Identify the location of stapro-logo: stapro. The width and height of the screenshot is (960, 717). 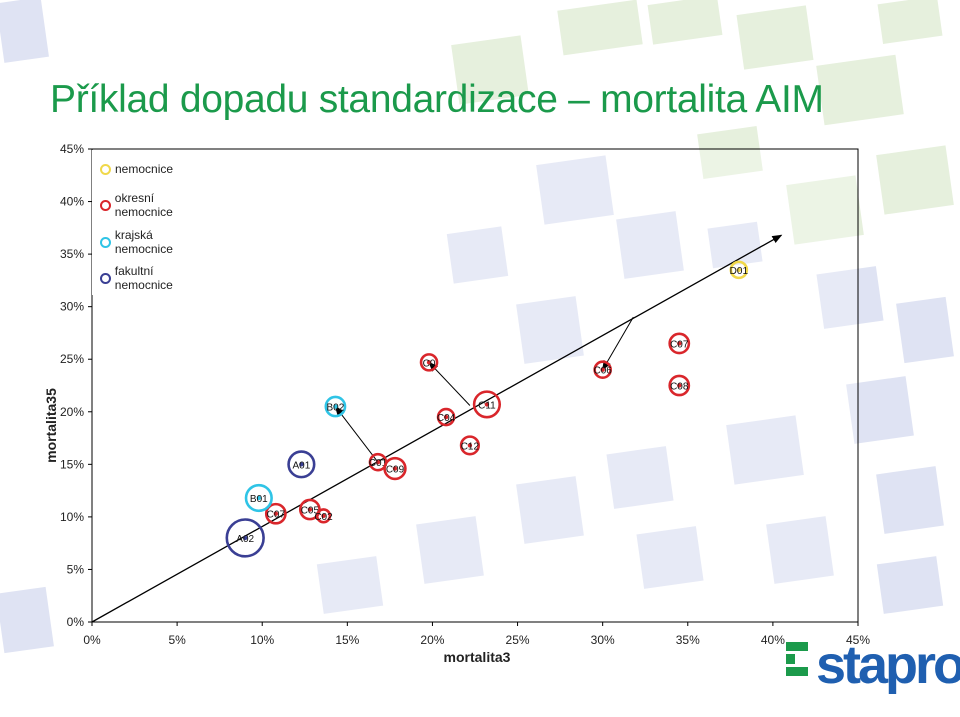
(873, 666).